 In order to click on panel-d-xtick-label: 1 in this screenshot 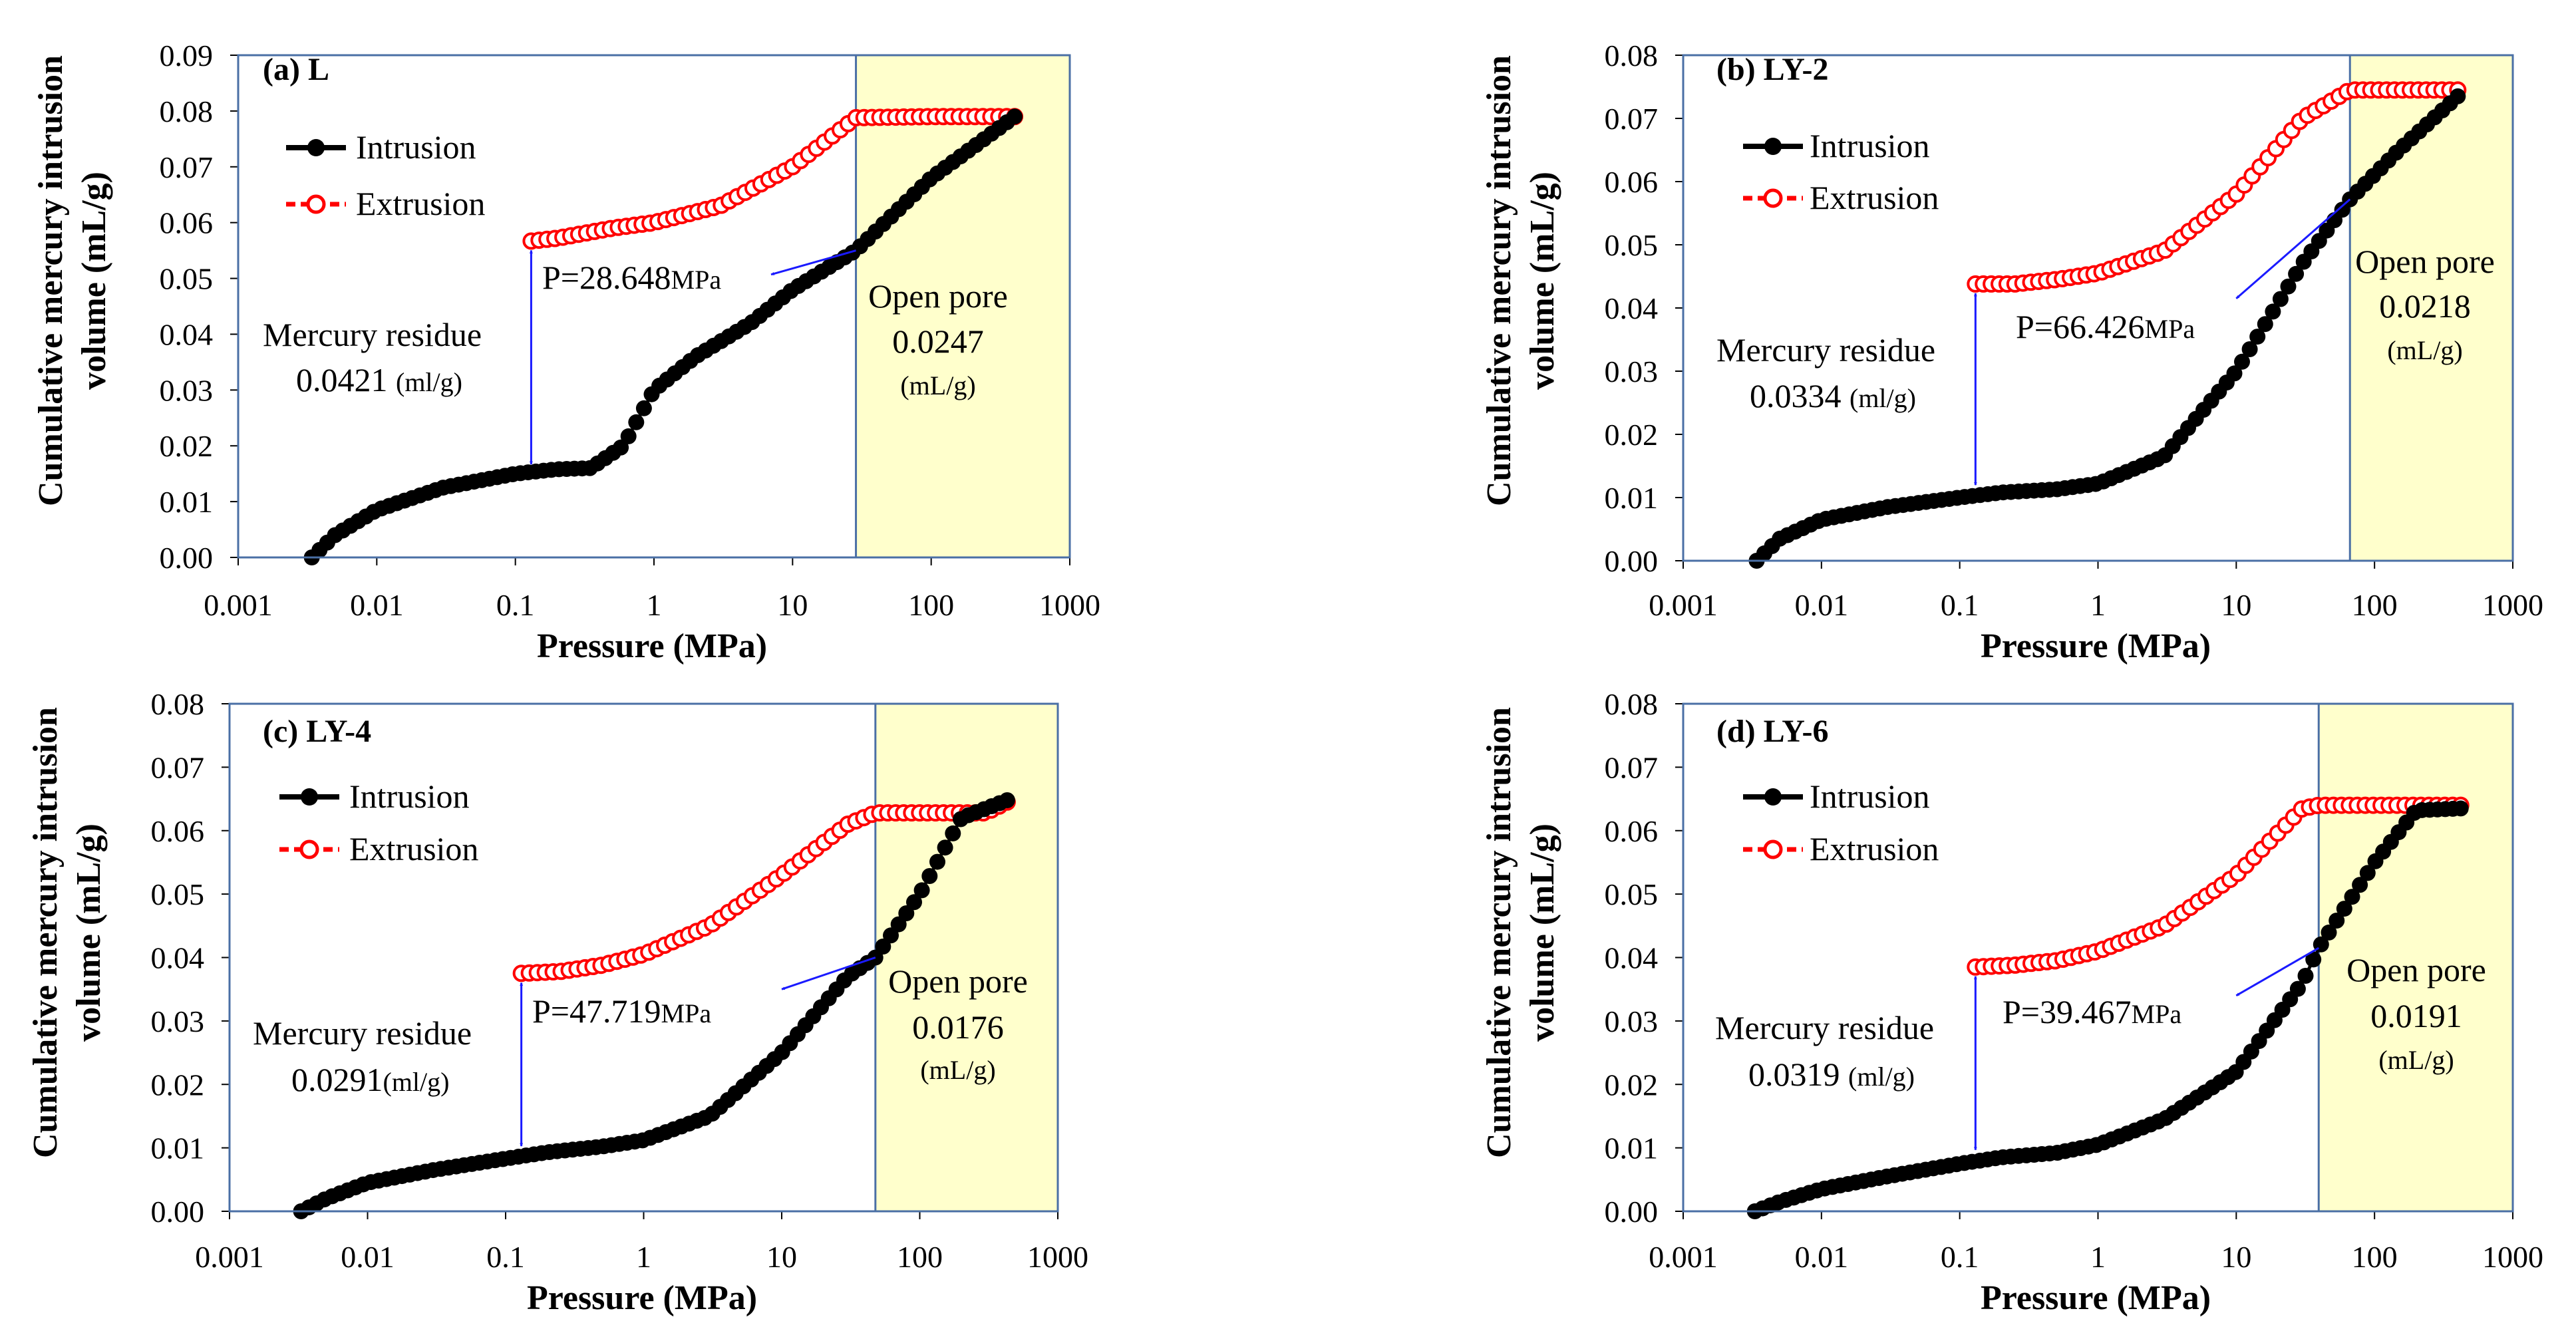, I will do `click(2098, 1257)`.